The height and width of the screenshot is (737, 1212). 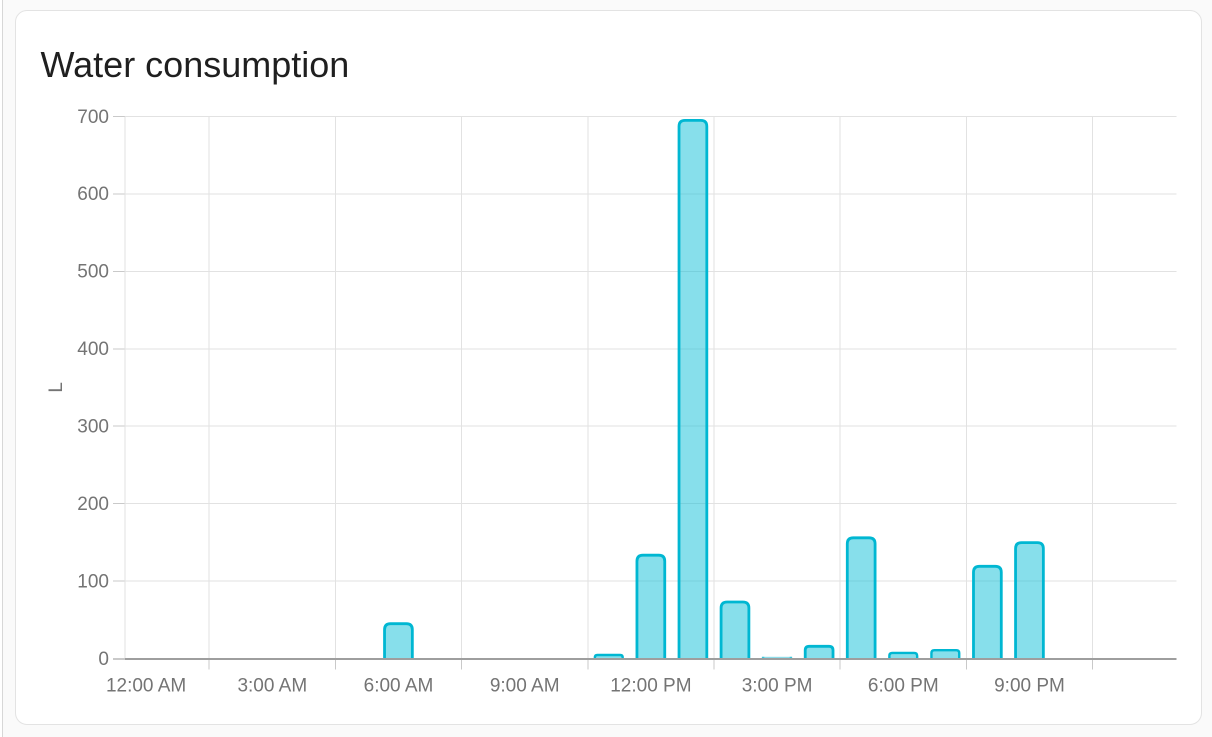 I want to click on svg-text: 700, so click(x=93, y=117).